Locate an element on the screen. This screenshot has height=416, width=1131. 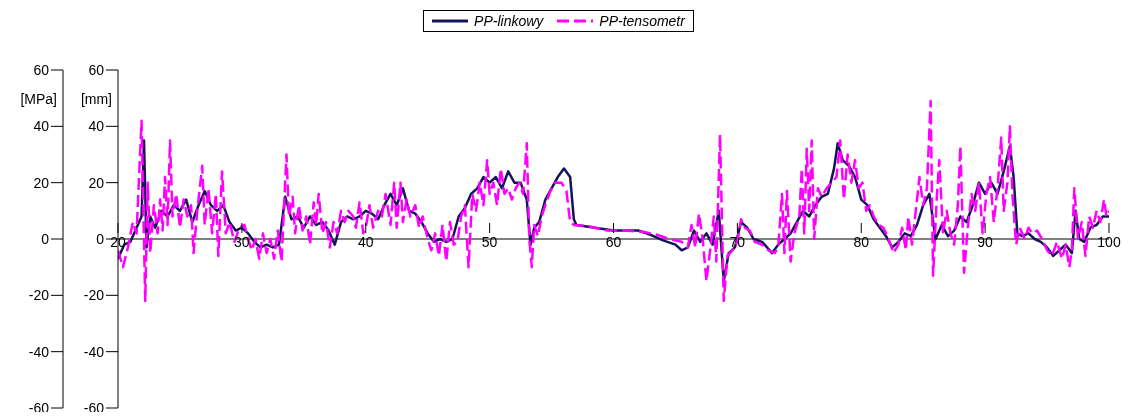
y-tick-label: -40 is located at coordinates (39, 351).